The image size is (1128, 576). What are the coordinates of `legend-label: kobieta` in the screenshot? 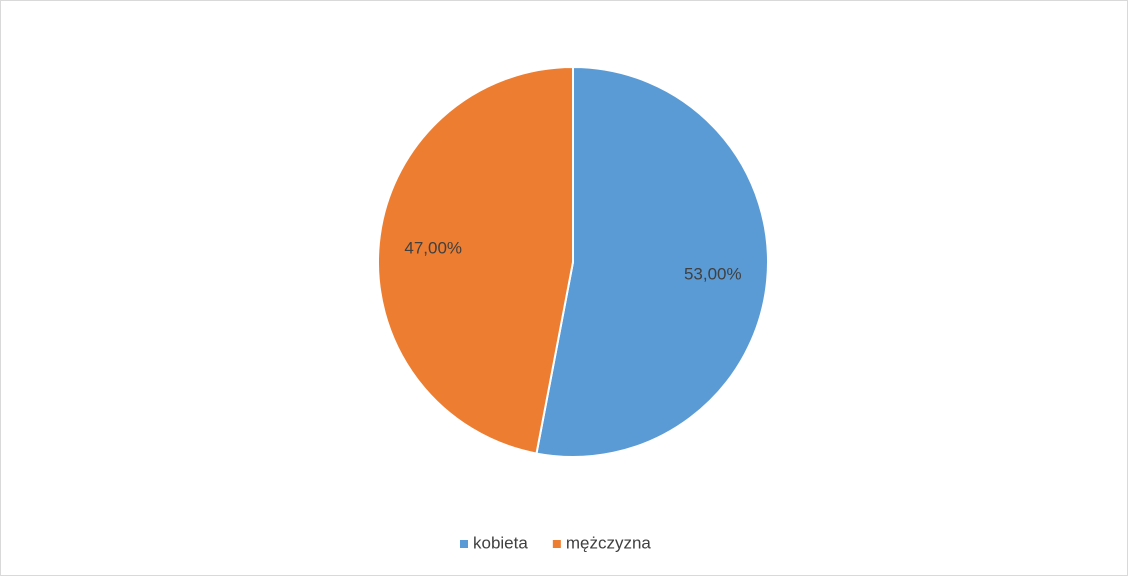 It's located at (500, 542).